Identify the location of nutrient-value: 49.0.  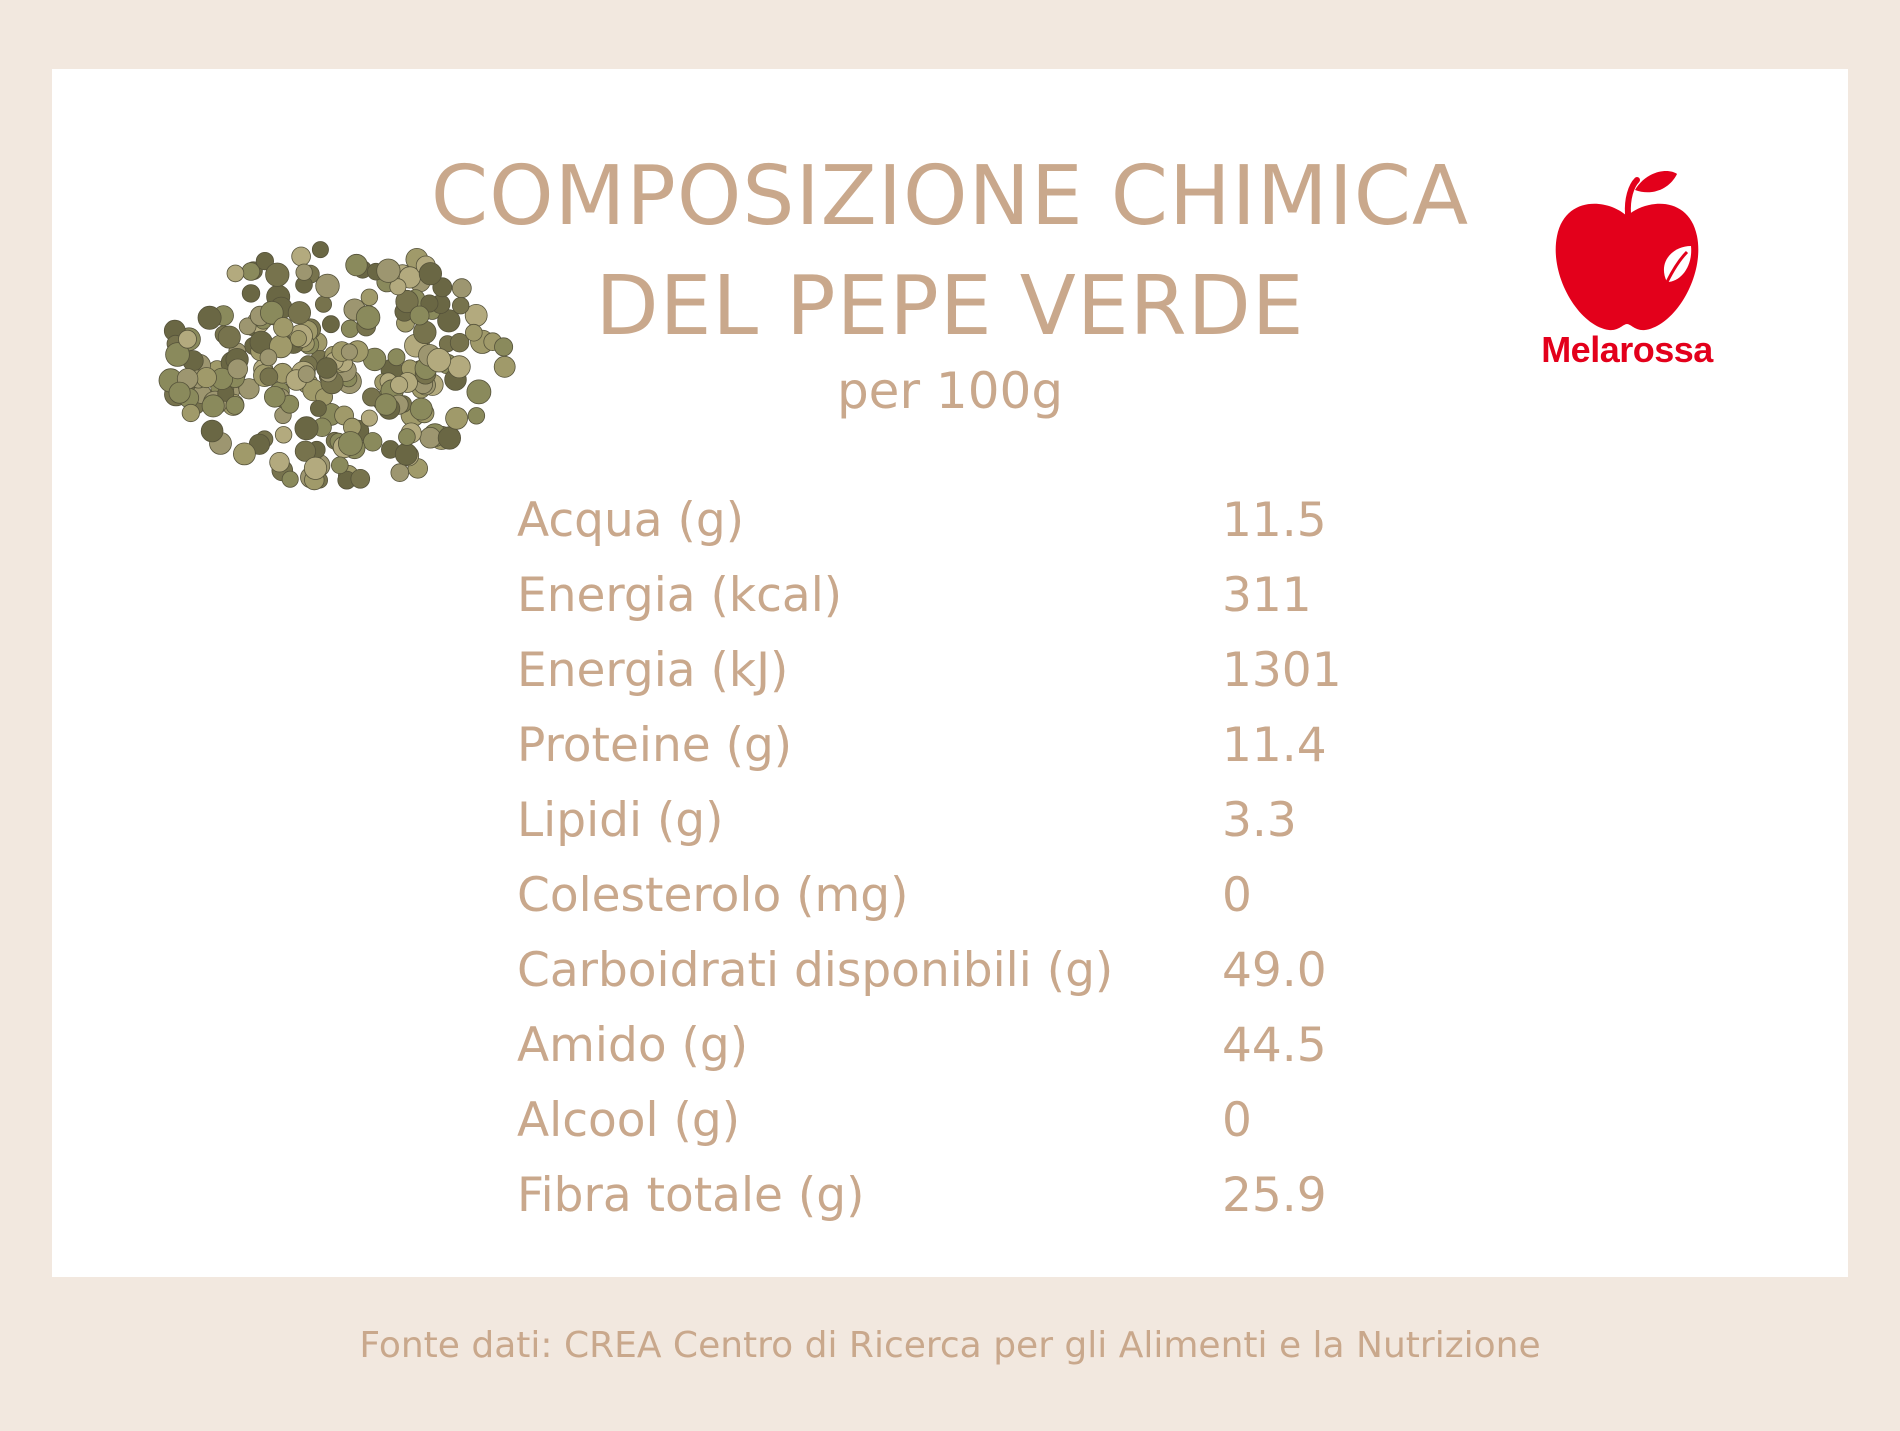
(1274, 970).